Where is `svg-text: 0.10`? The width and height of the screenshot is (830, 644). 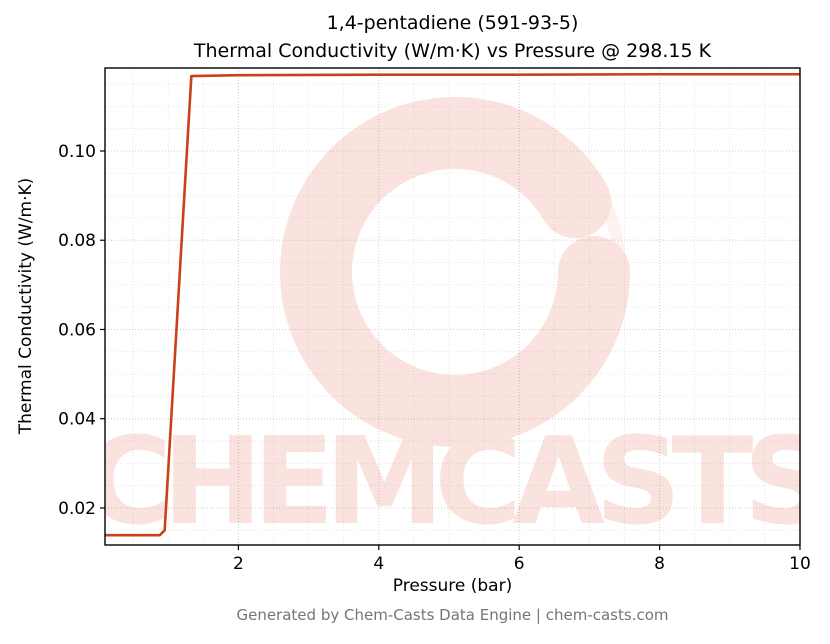 svg-text: 0.10 is located at coordinates (77, 152).